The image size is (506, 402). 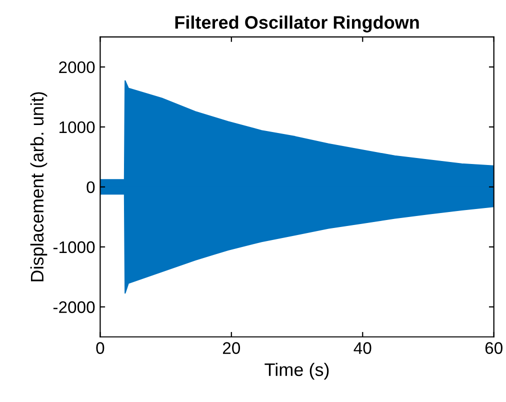 What do you see at coordinates (77, 67) in the screenshot?
I see `y-tick-label: 2000` at bounding box center [77, 67].